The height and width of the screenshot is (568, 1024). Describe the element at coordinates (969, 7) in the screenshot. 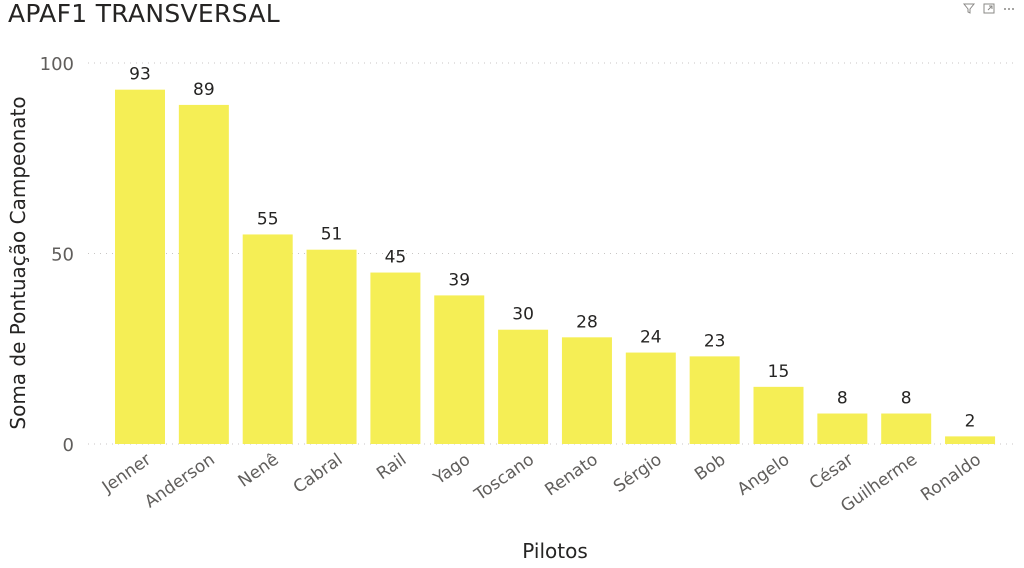

I see `filter-icon` at that location.